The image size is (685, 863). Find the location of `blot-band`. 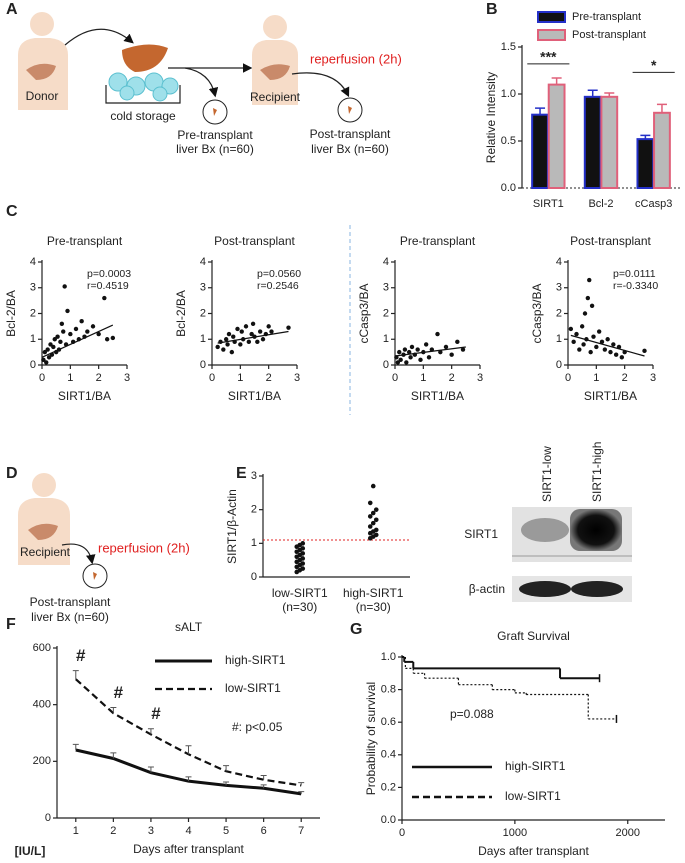

blot-band is located at coordinates (545, 589).